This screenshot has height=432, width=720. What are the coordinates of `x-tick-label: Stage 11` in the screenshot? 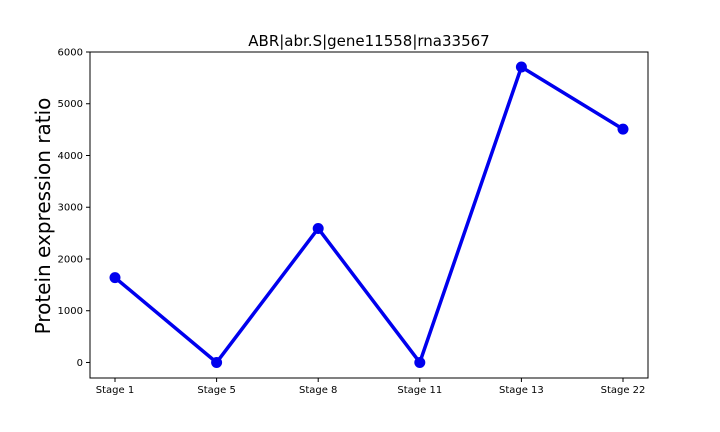 It's located at (419, 390).